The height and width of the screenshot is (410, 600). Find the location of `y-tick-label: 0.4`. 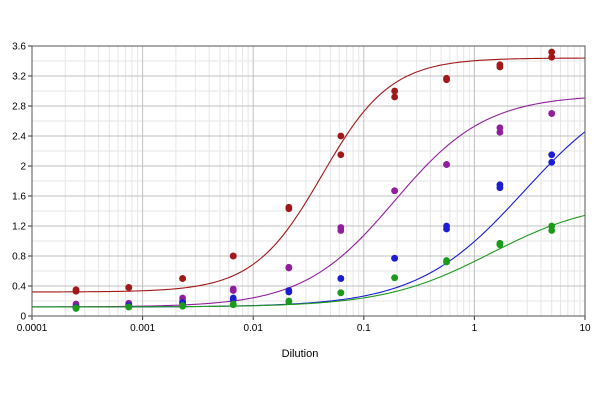

y-tick-label: 0.4 is located at coordinates (19, 287).